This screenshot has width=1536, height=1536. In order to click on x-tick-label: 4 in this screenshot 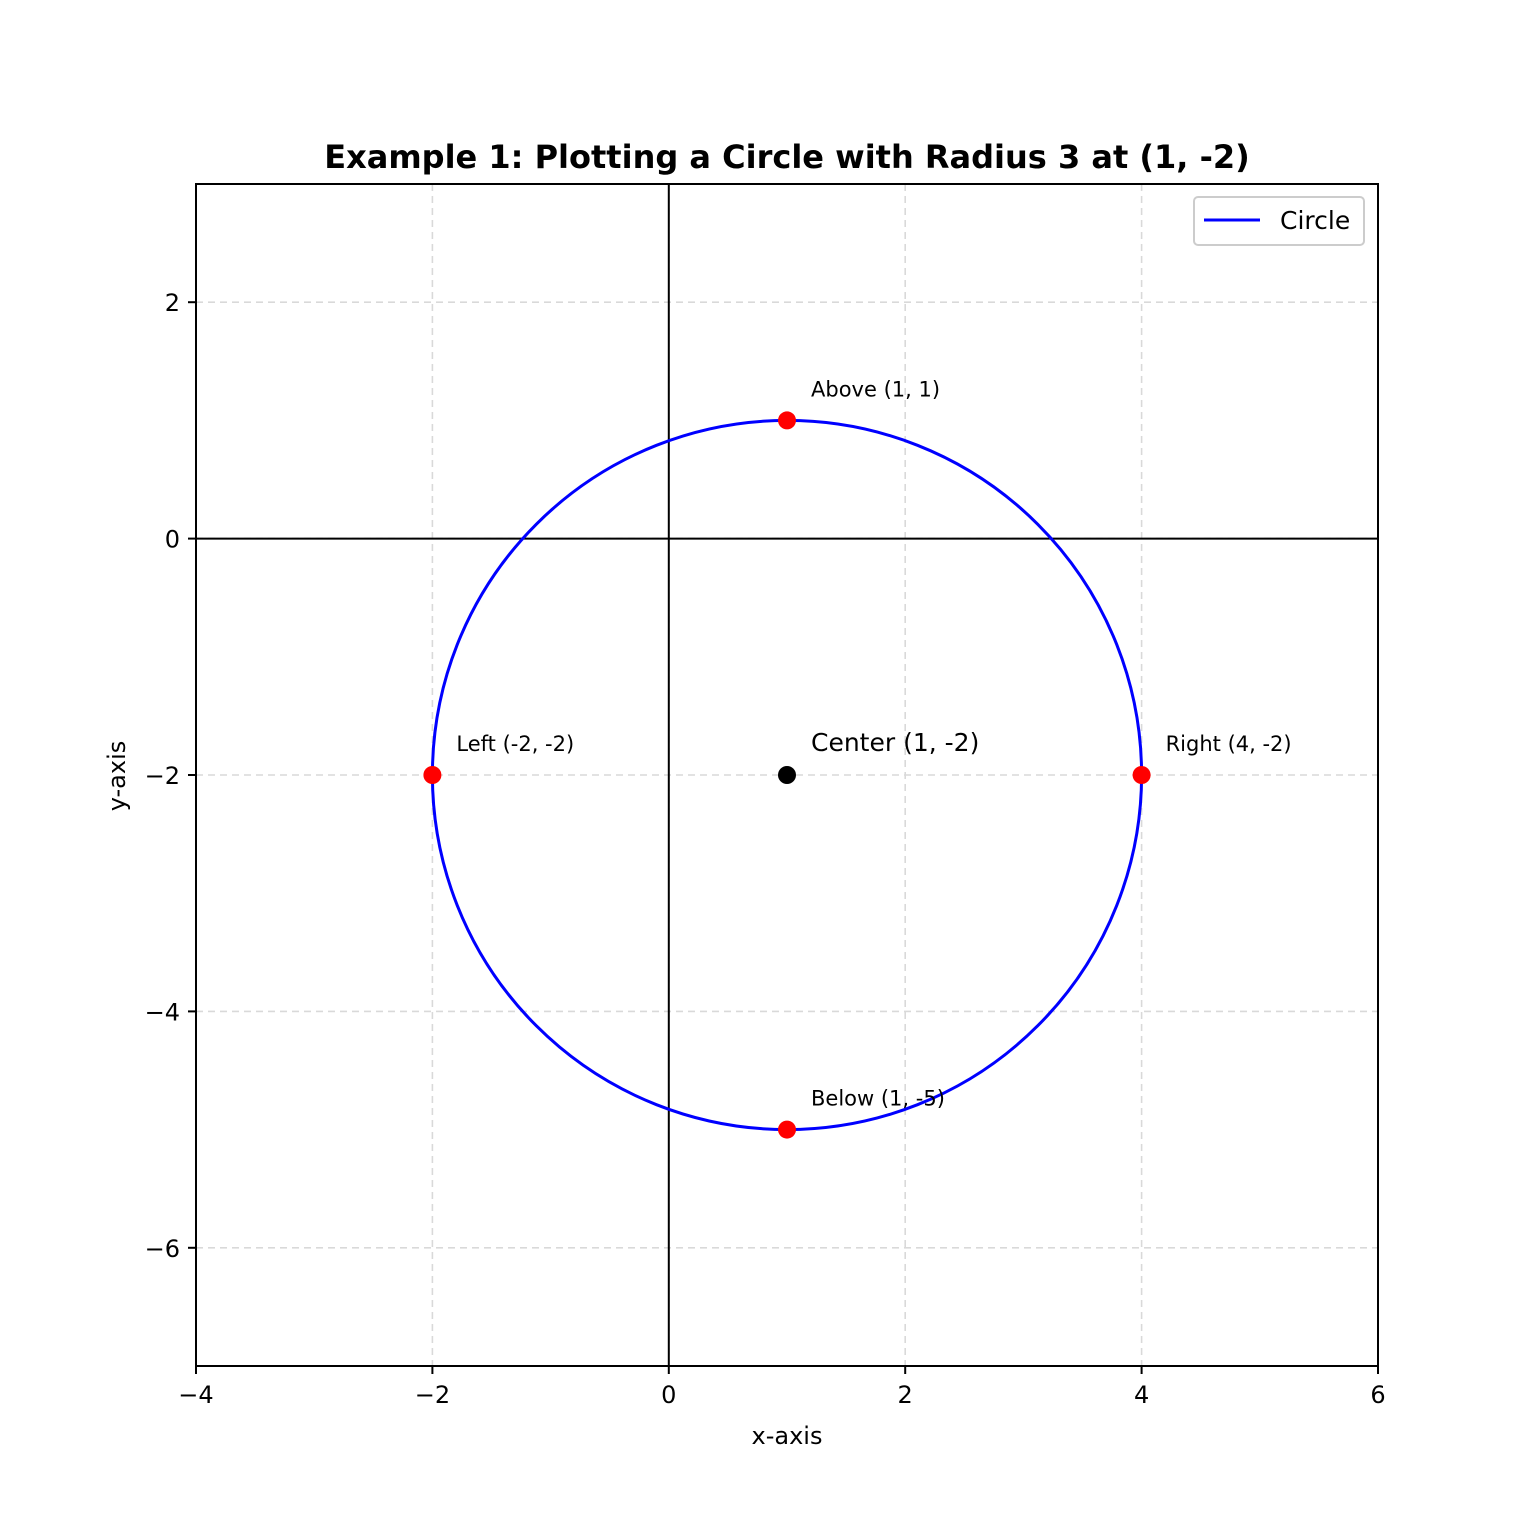, I will do `click(1141, 1395)`.